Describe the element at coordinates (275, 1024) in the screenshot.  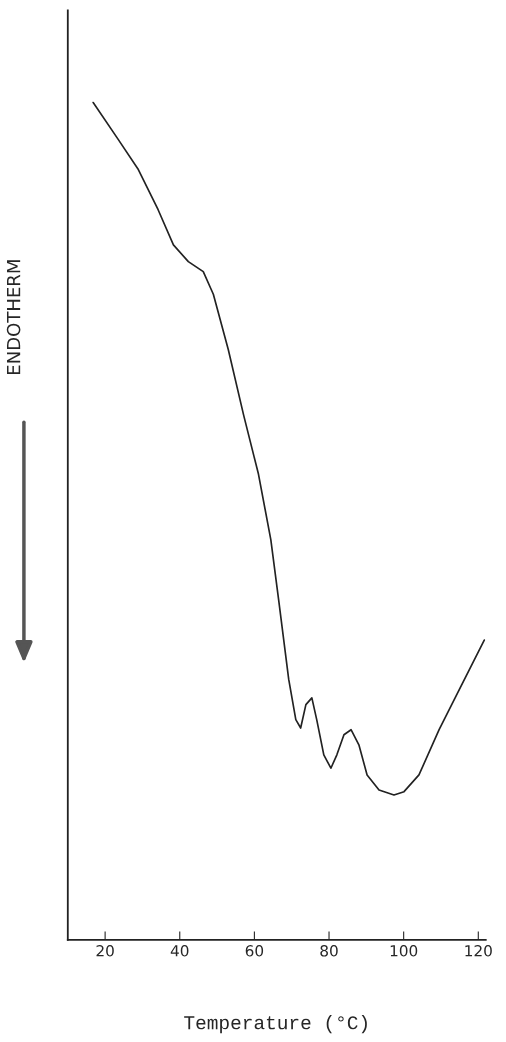
I see `x-axis-title: Temperature (°C)` at that location.